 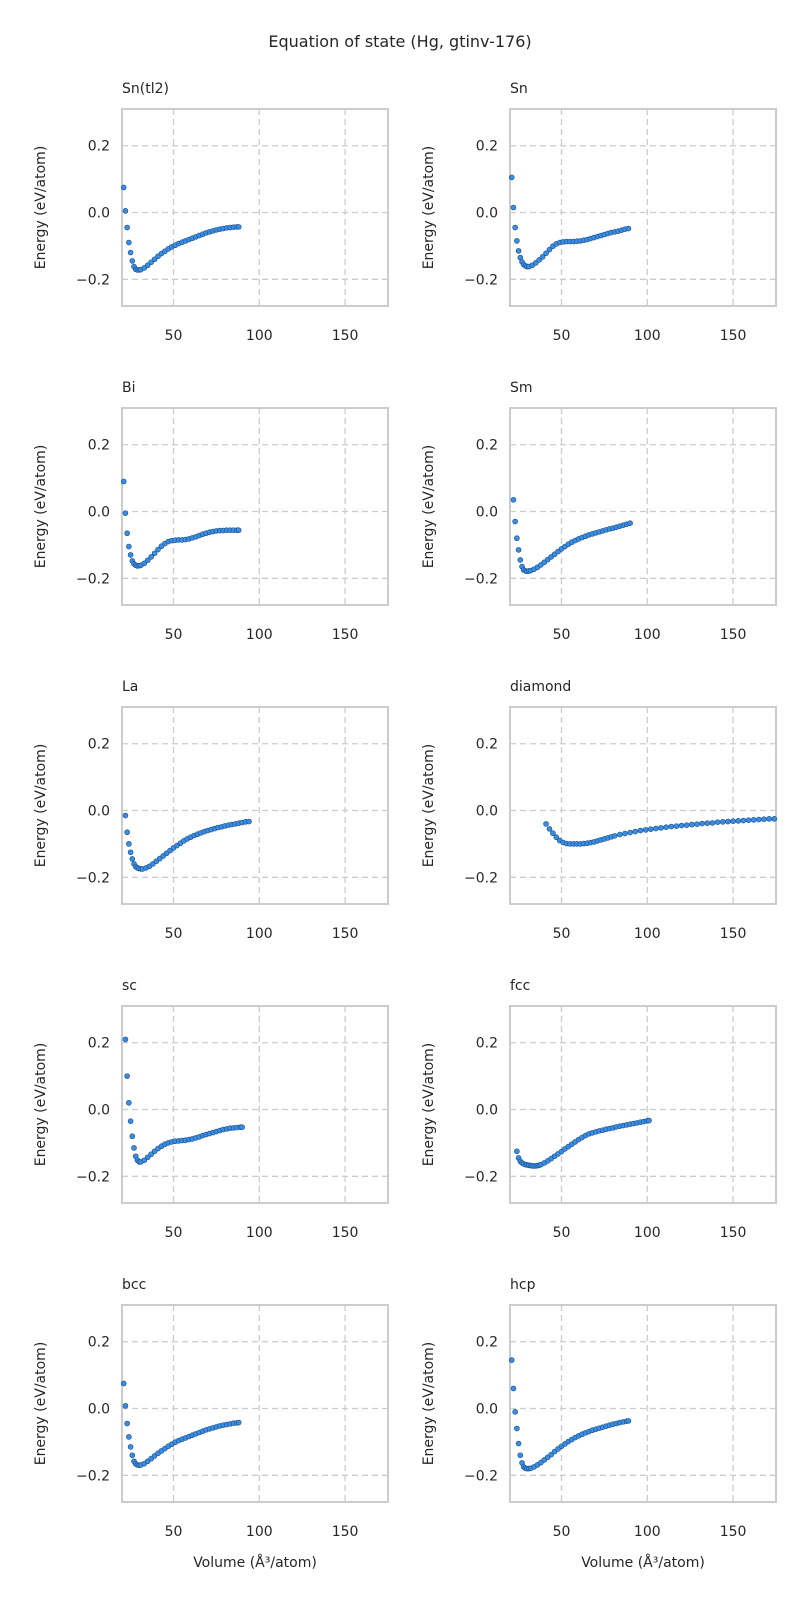 I want to click on subplot-fcc: fcc 50 100 150 0.2 0.0 −0.2 Energy (eV/atom), so click(x=599, y=1109).